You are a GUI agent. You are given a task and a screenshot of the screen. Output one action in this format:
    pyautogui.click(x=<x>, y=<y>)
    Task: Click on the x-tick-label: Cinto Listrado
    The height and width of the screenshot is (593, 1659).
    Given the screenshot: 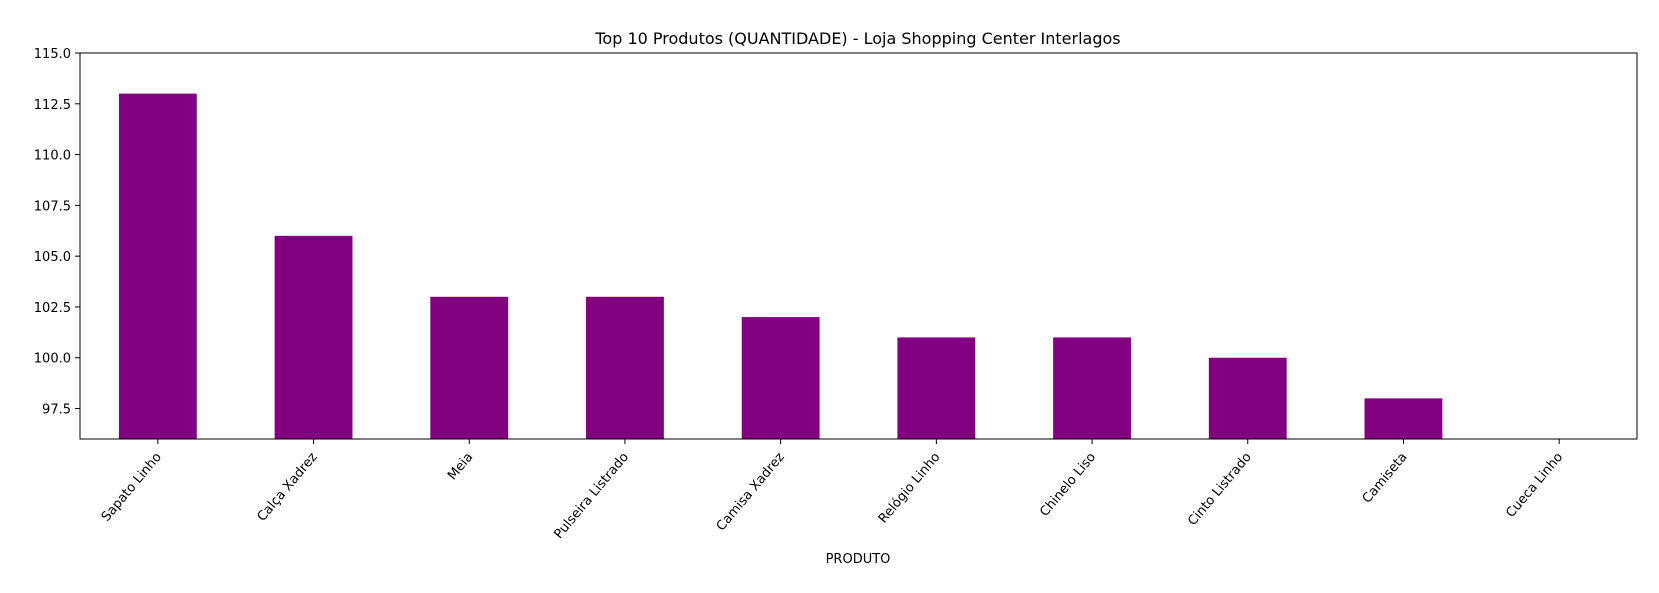 What is the action you would take?
    pyautogui.click(x=1220, y=489)
    